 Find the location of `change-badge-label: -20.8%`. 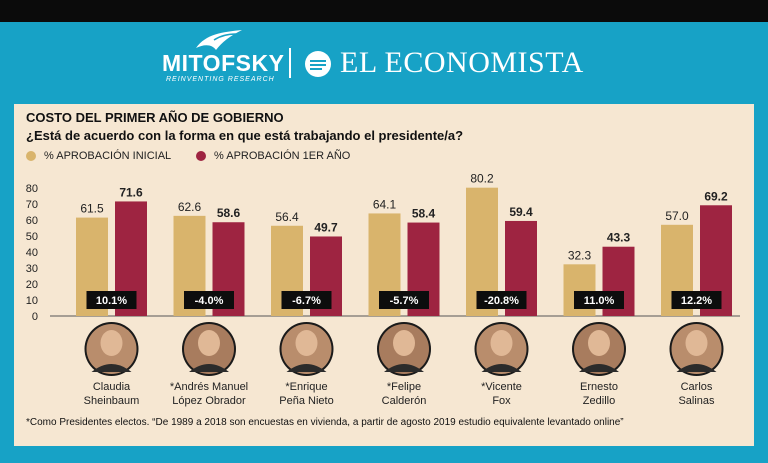

change-badge-label: -20.8% is located at coordinates (501, 301).